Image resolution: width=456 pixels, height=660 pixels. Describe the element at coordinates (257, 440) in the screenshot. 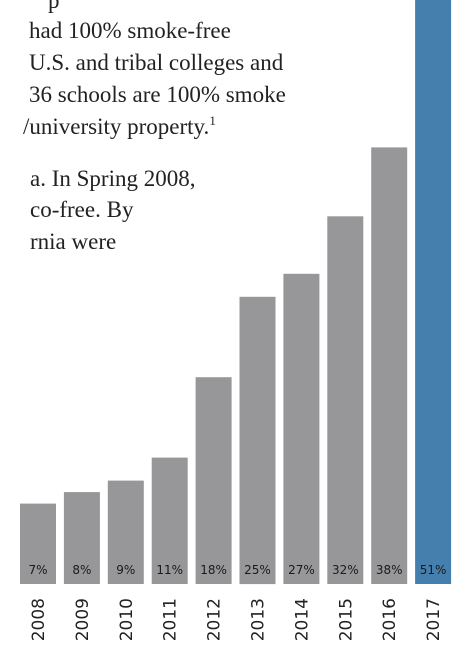

I see `bar-2013` at that location.